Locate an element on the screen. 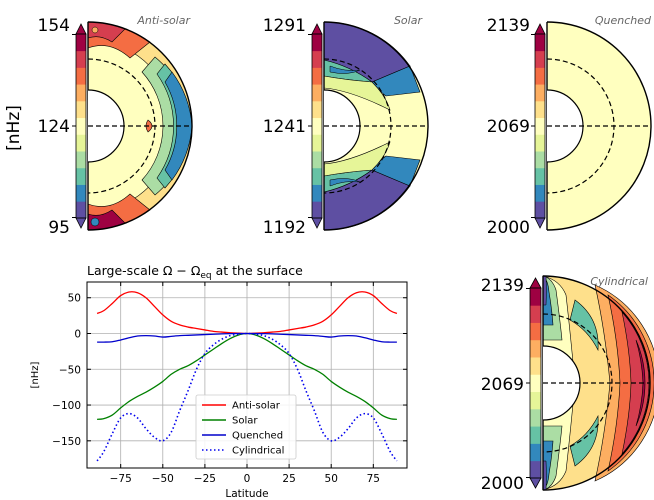  panel-title-cylindrical: Cylindrical is located at coordinates (619, 281).